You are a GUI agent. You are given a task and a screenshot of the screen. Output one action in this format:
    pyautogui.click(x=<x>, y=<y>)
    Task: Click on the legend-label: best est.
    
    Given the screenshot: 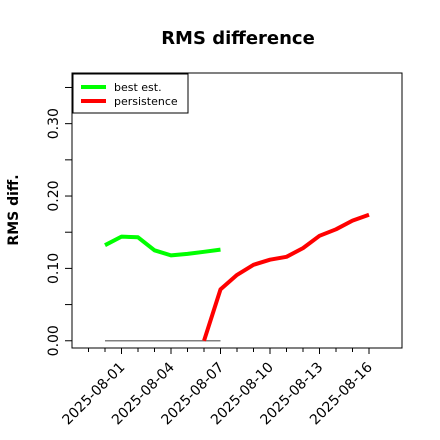 What is the action you would take?
    pyautogui.click(x=138, y=87)
    